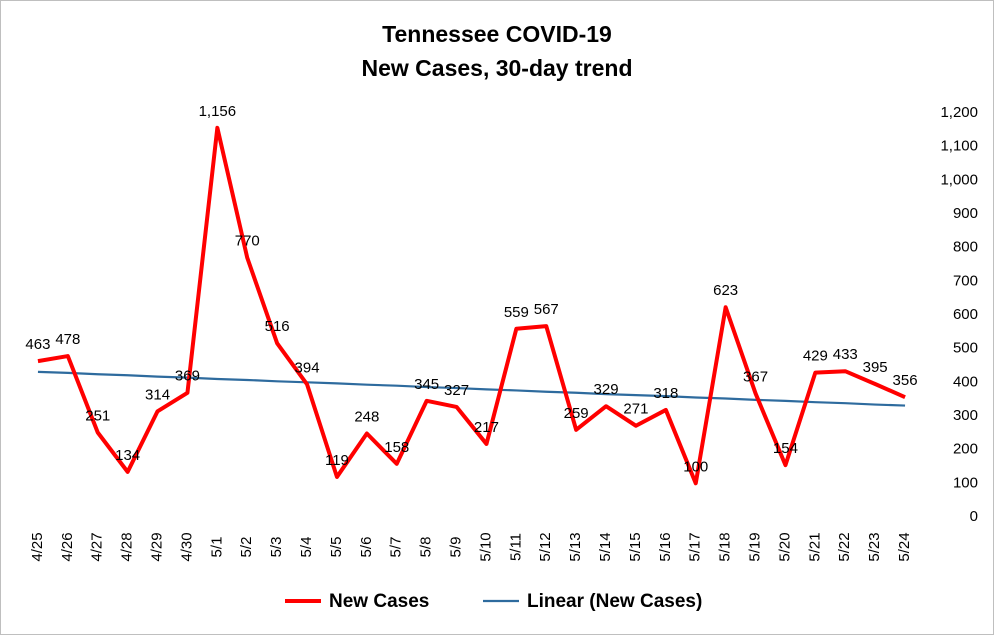 This screenshot has width=994, height=635. I want to click on data-label: 158, so click(396, 447).